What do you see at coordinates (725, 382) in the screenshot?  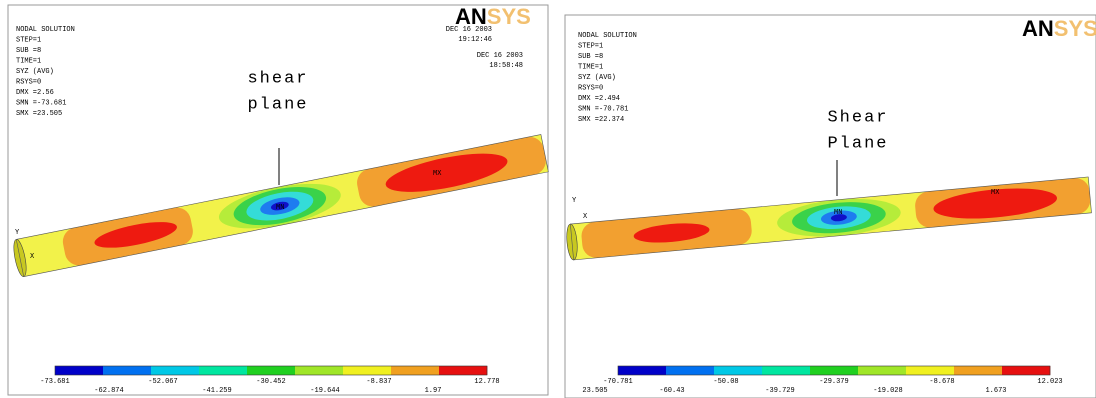 I see `legend-label: -50.08` at bounding box center [725, 382].